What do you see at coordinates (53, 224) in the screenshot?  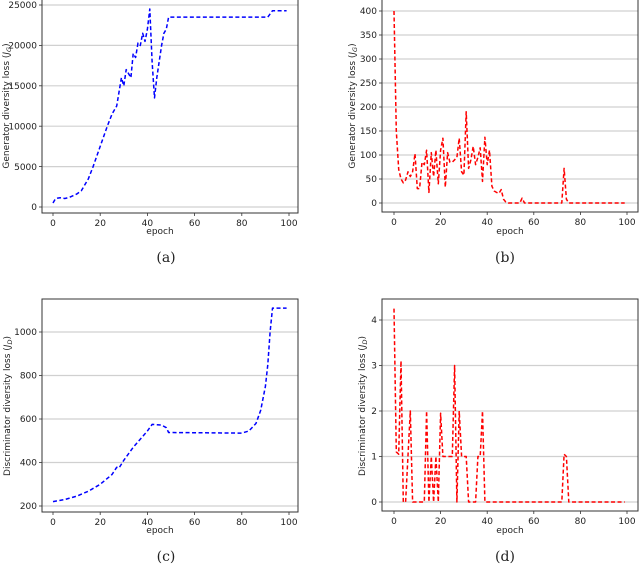 I see `x-tick-label: 0` at bounding box center [53, 224].